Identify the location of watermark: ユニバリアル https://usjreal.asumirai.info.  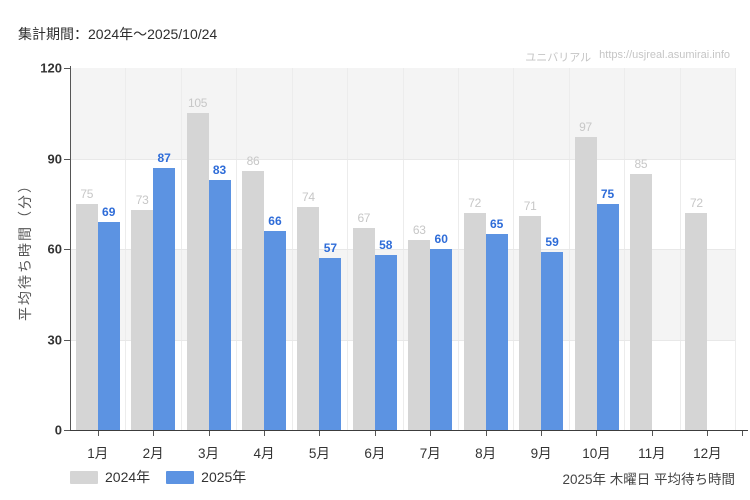
(627, 57).